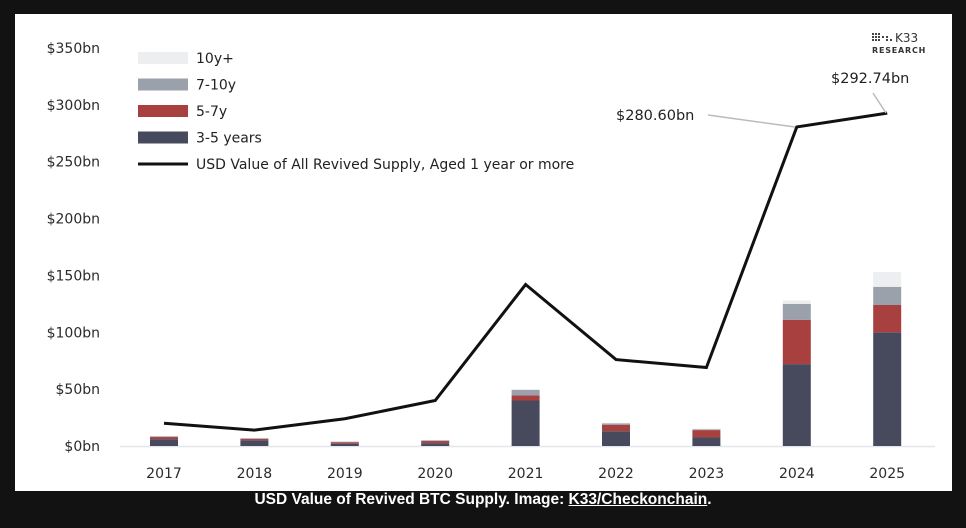 The height and width of the screenshot is (528, 966). I want to click on y-tick-label: $100bn, so click(73, 333).